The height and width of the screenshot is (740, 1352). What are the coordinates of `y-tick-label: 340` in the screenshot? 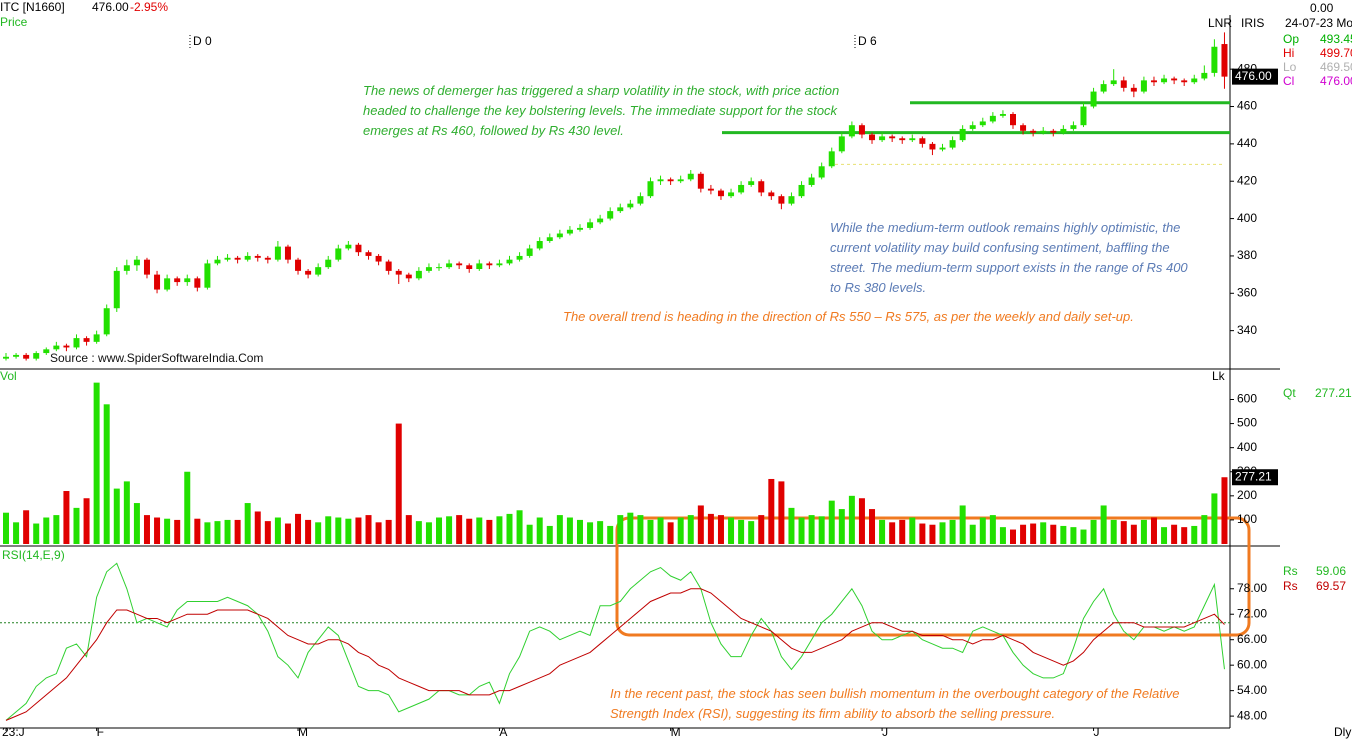 It's located at (1247, 330).